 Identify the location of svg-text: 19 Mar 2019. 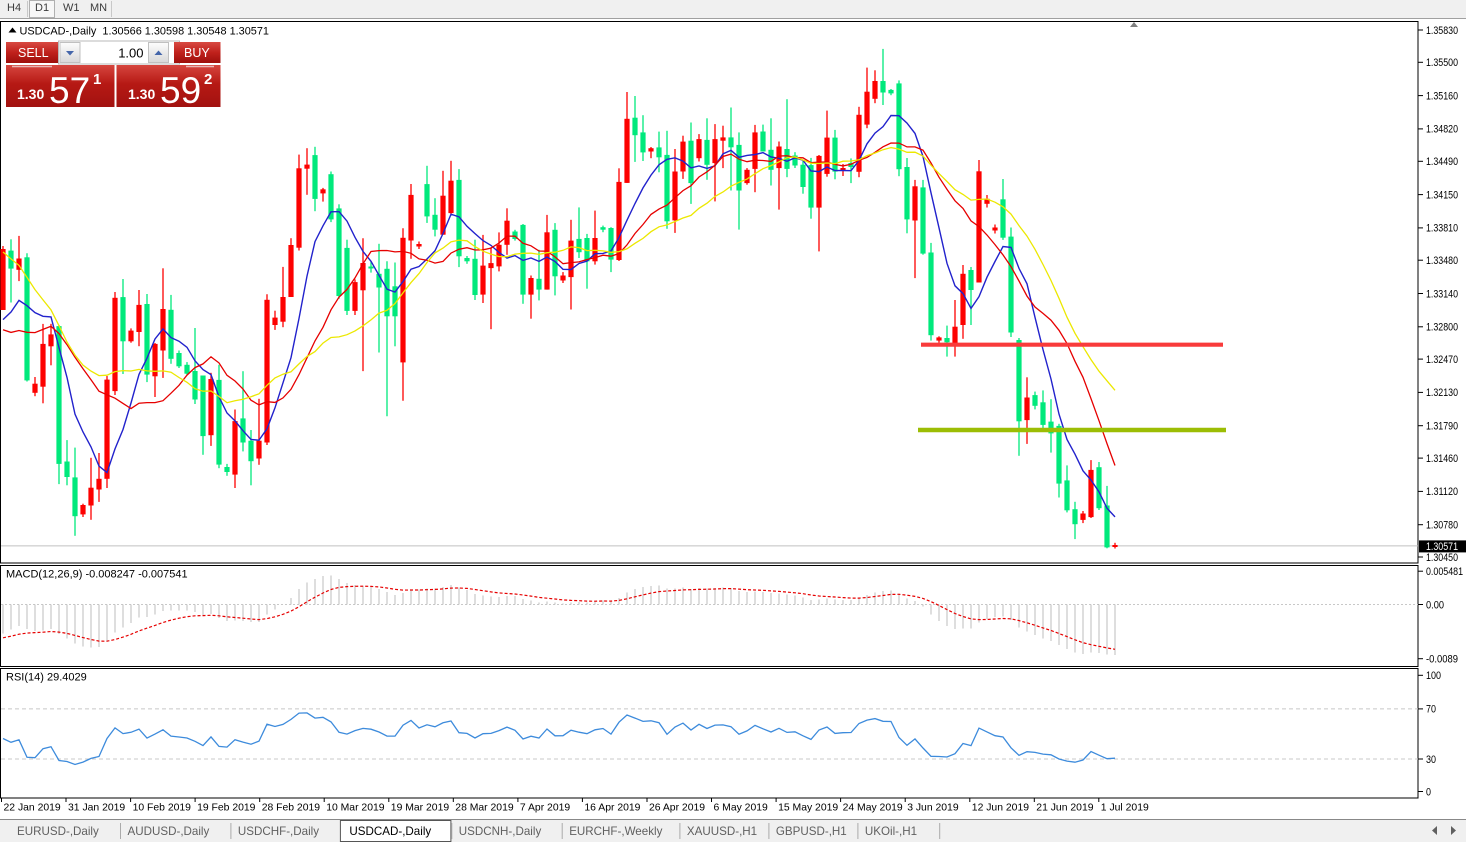
(420, 808).